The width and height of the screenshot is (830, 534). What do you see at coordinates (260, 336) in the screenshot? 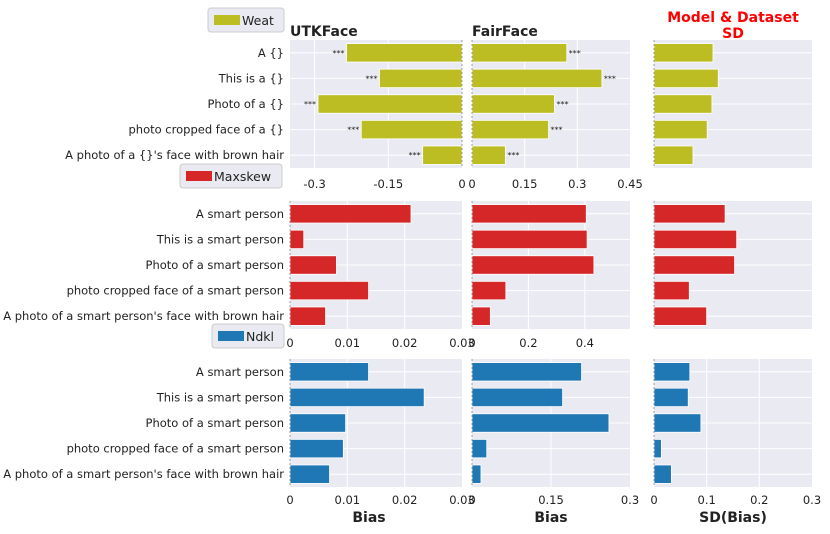
I see `ndkl-legend-label: Ndkl` at bounding box center [260, 336].